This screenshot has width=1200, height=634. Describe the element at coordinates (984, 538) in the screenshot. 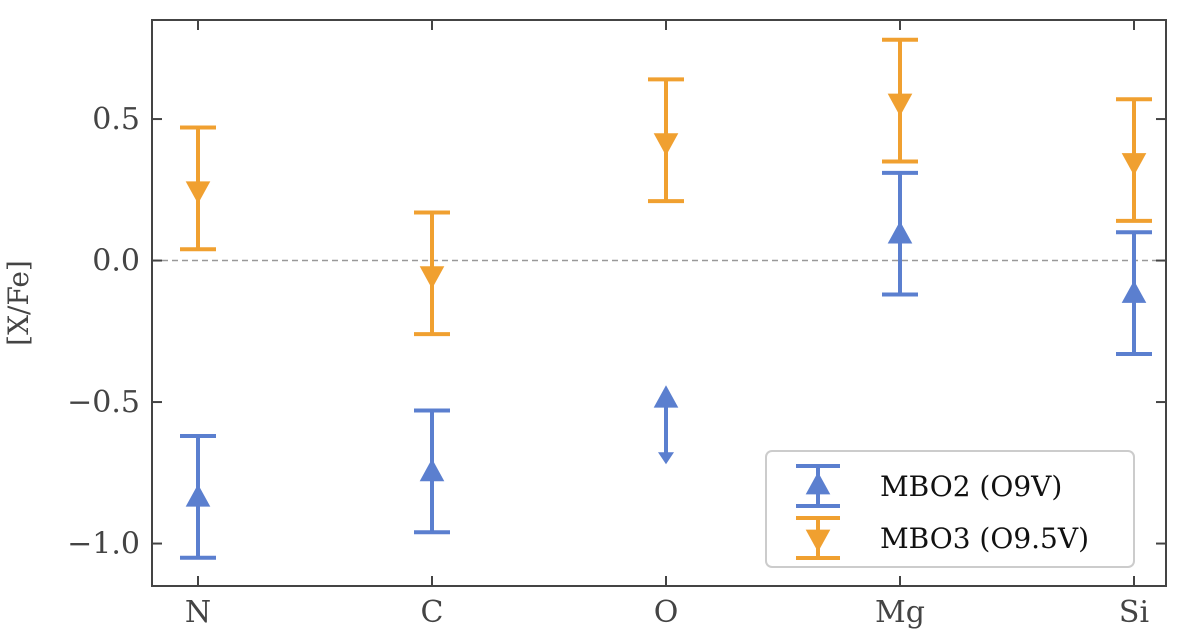

I see `legend-label: MBO3 (O9.5V)` at that location.